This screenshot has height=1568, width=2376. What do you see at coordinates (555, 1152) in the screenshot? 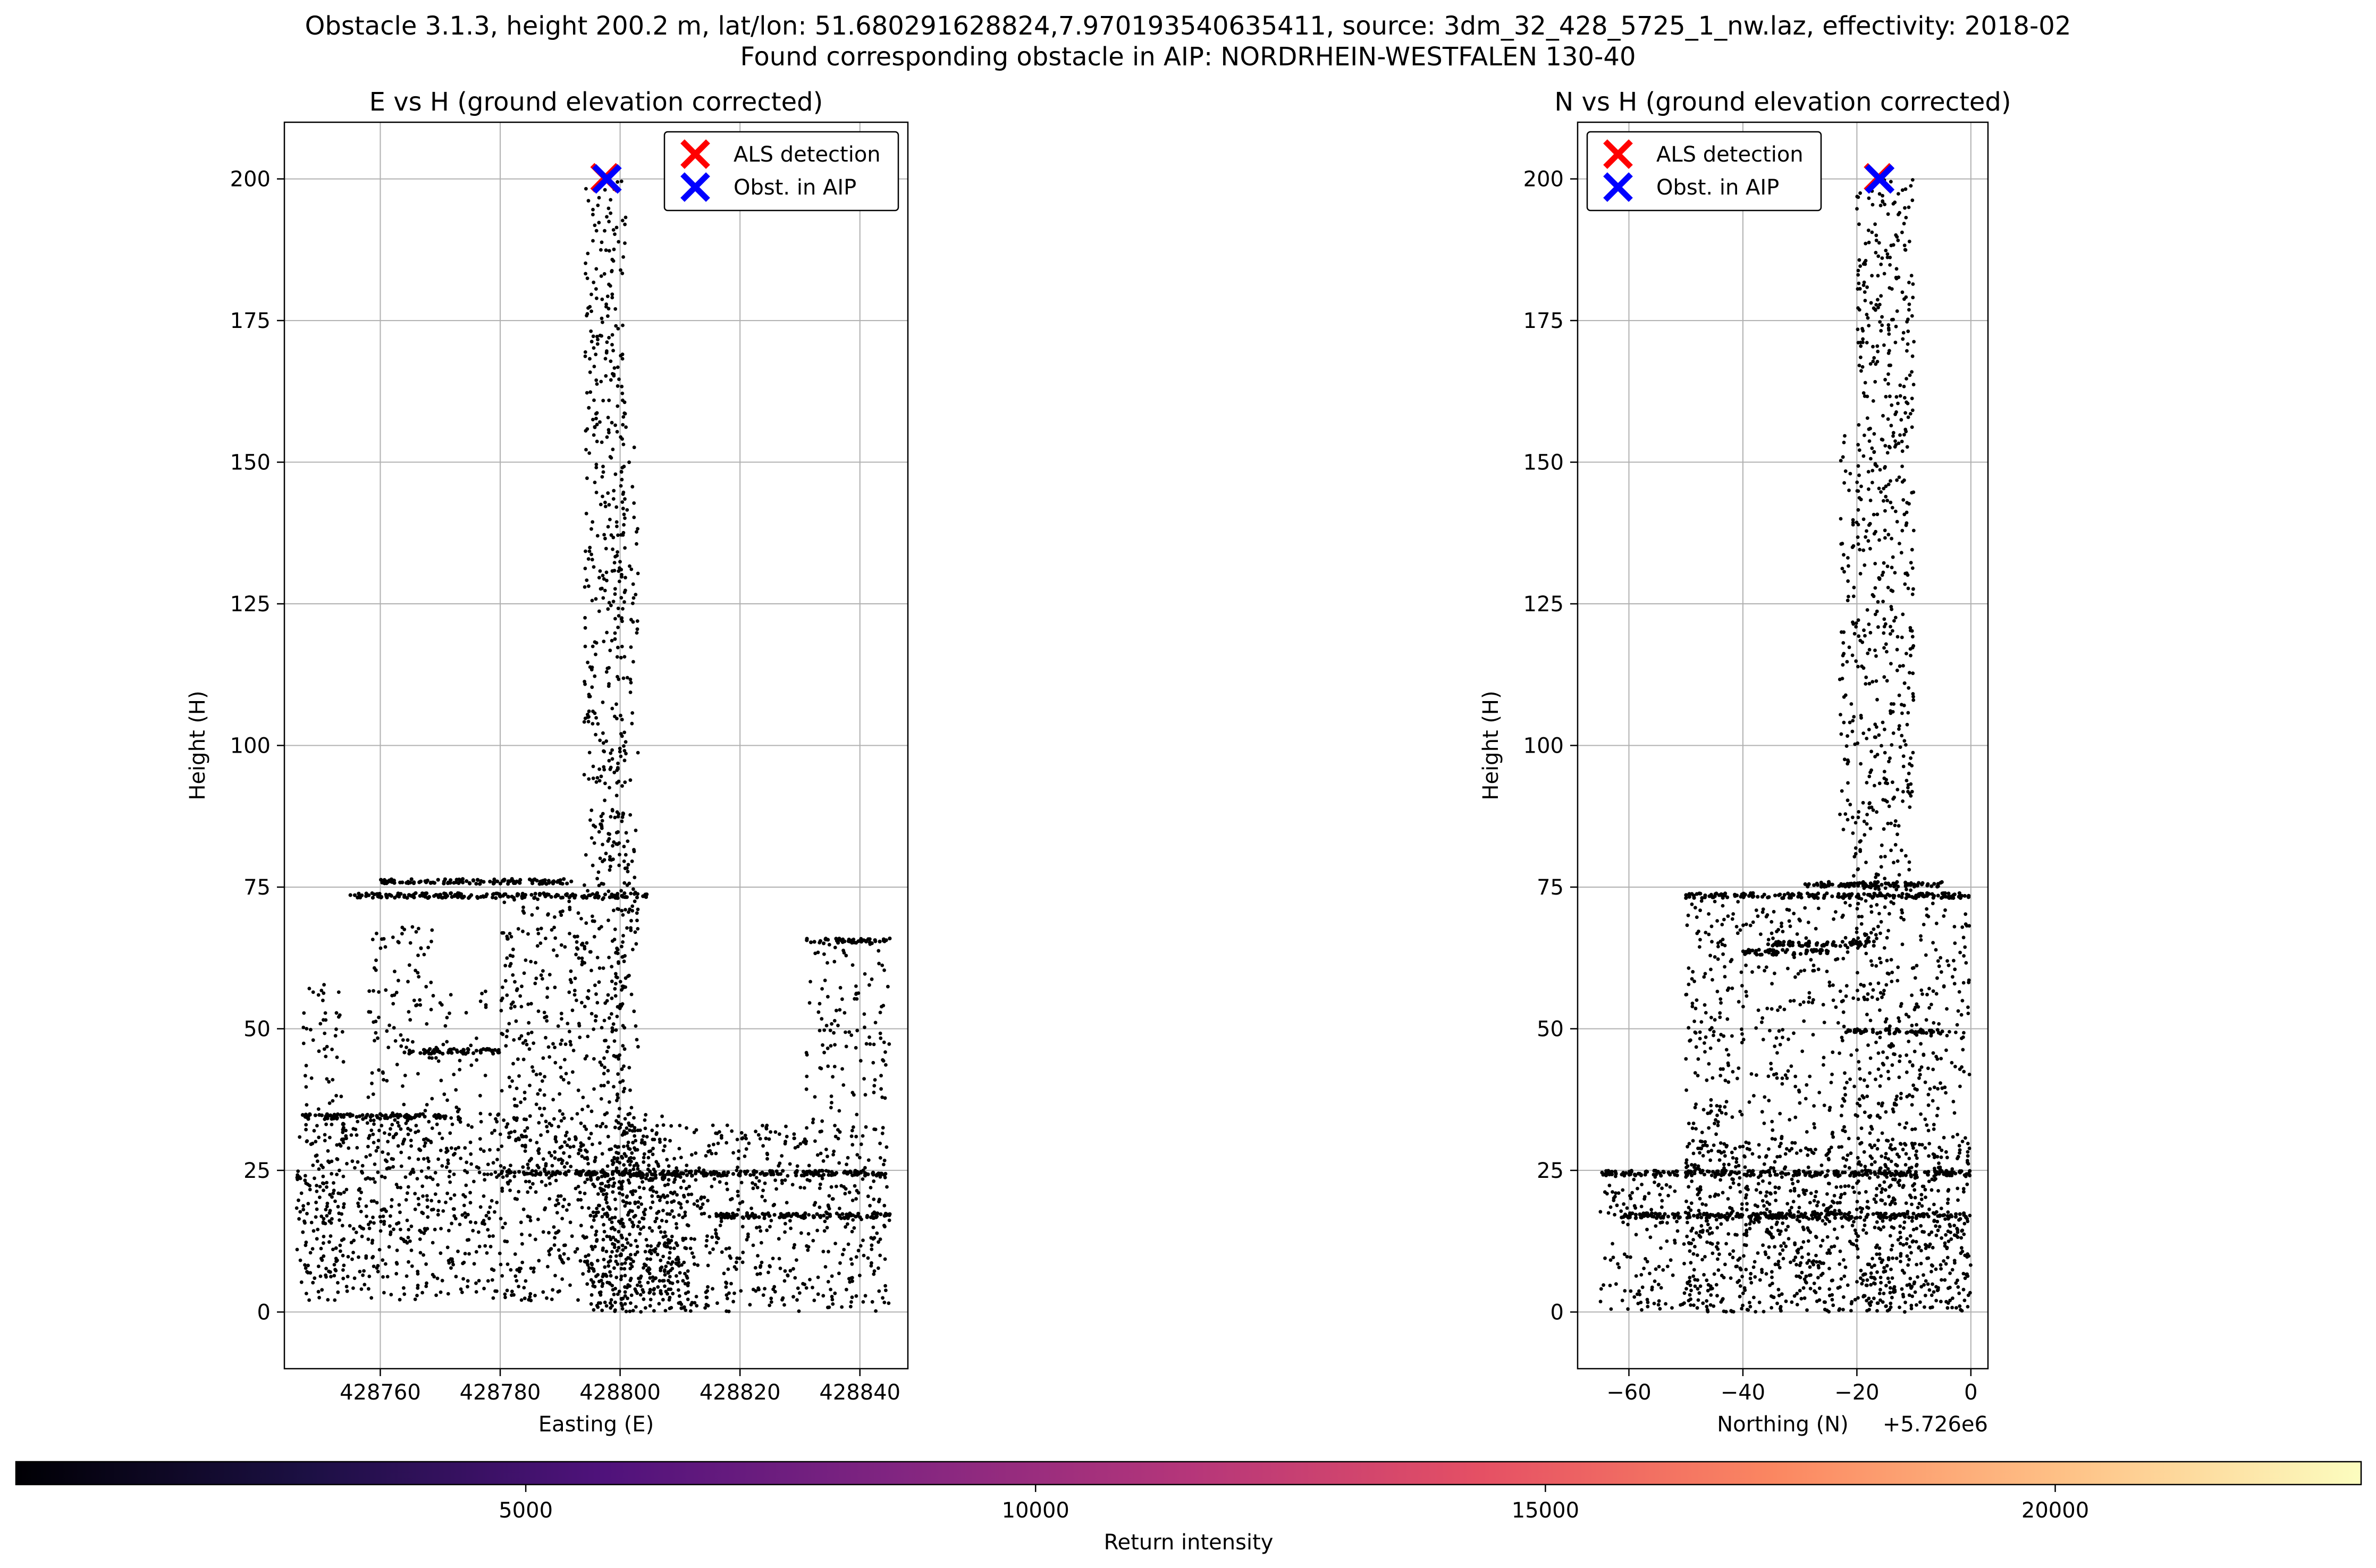
I see `point-e-vs-h-1966` at bounding box center [555, 1152].